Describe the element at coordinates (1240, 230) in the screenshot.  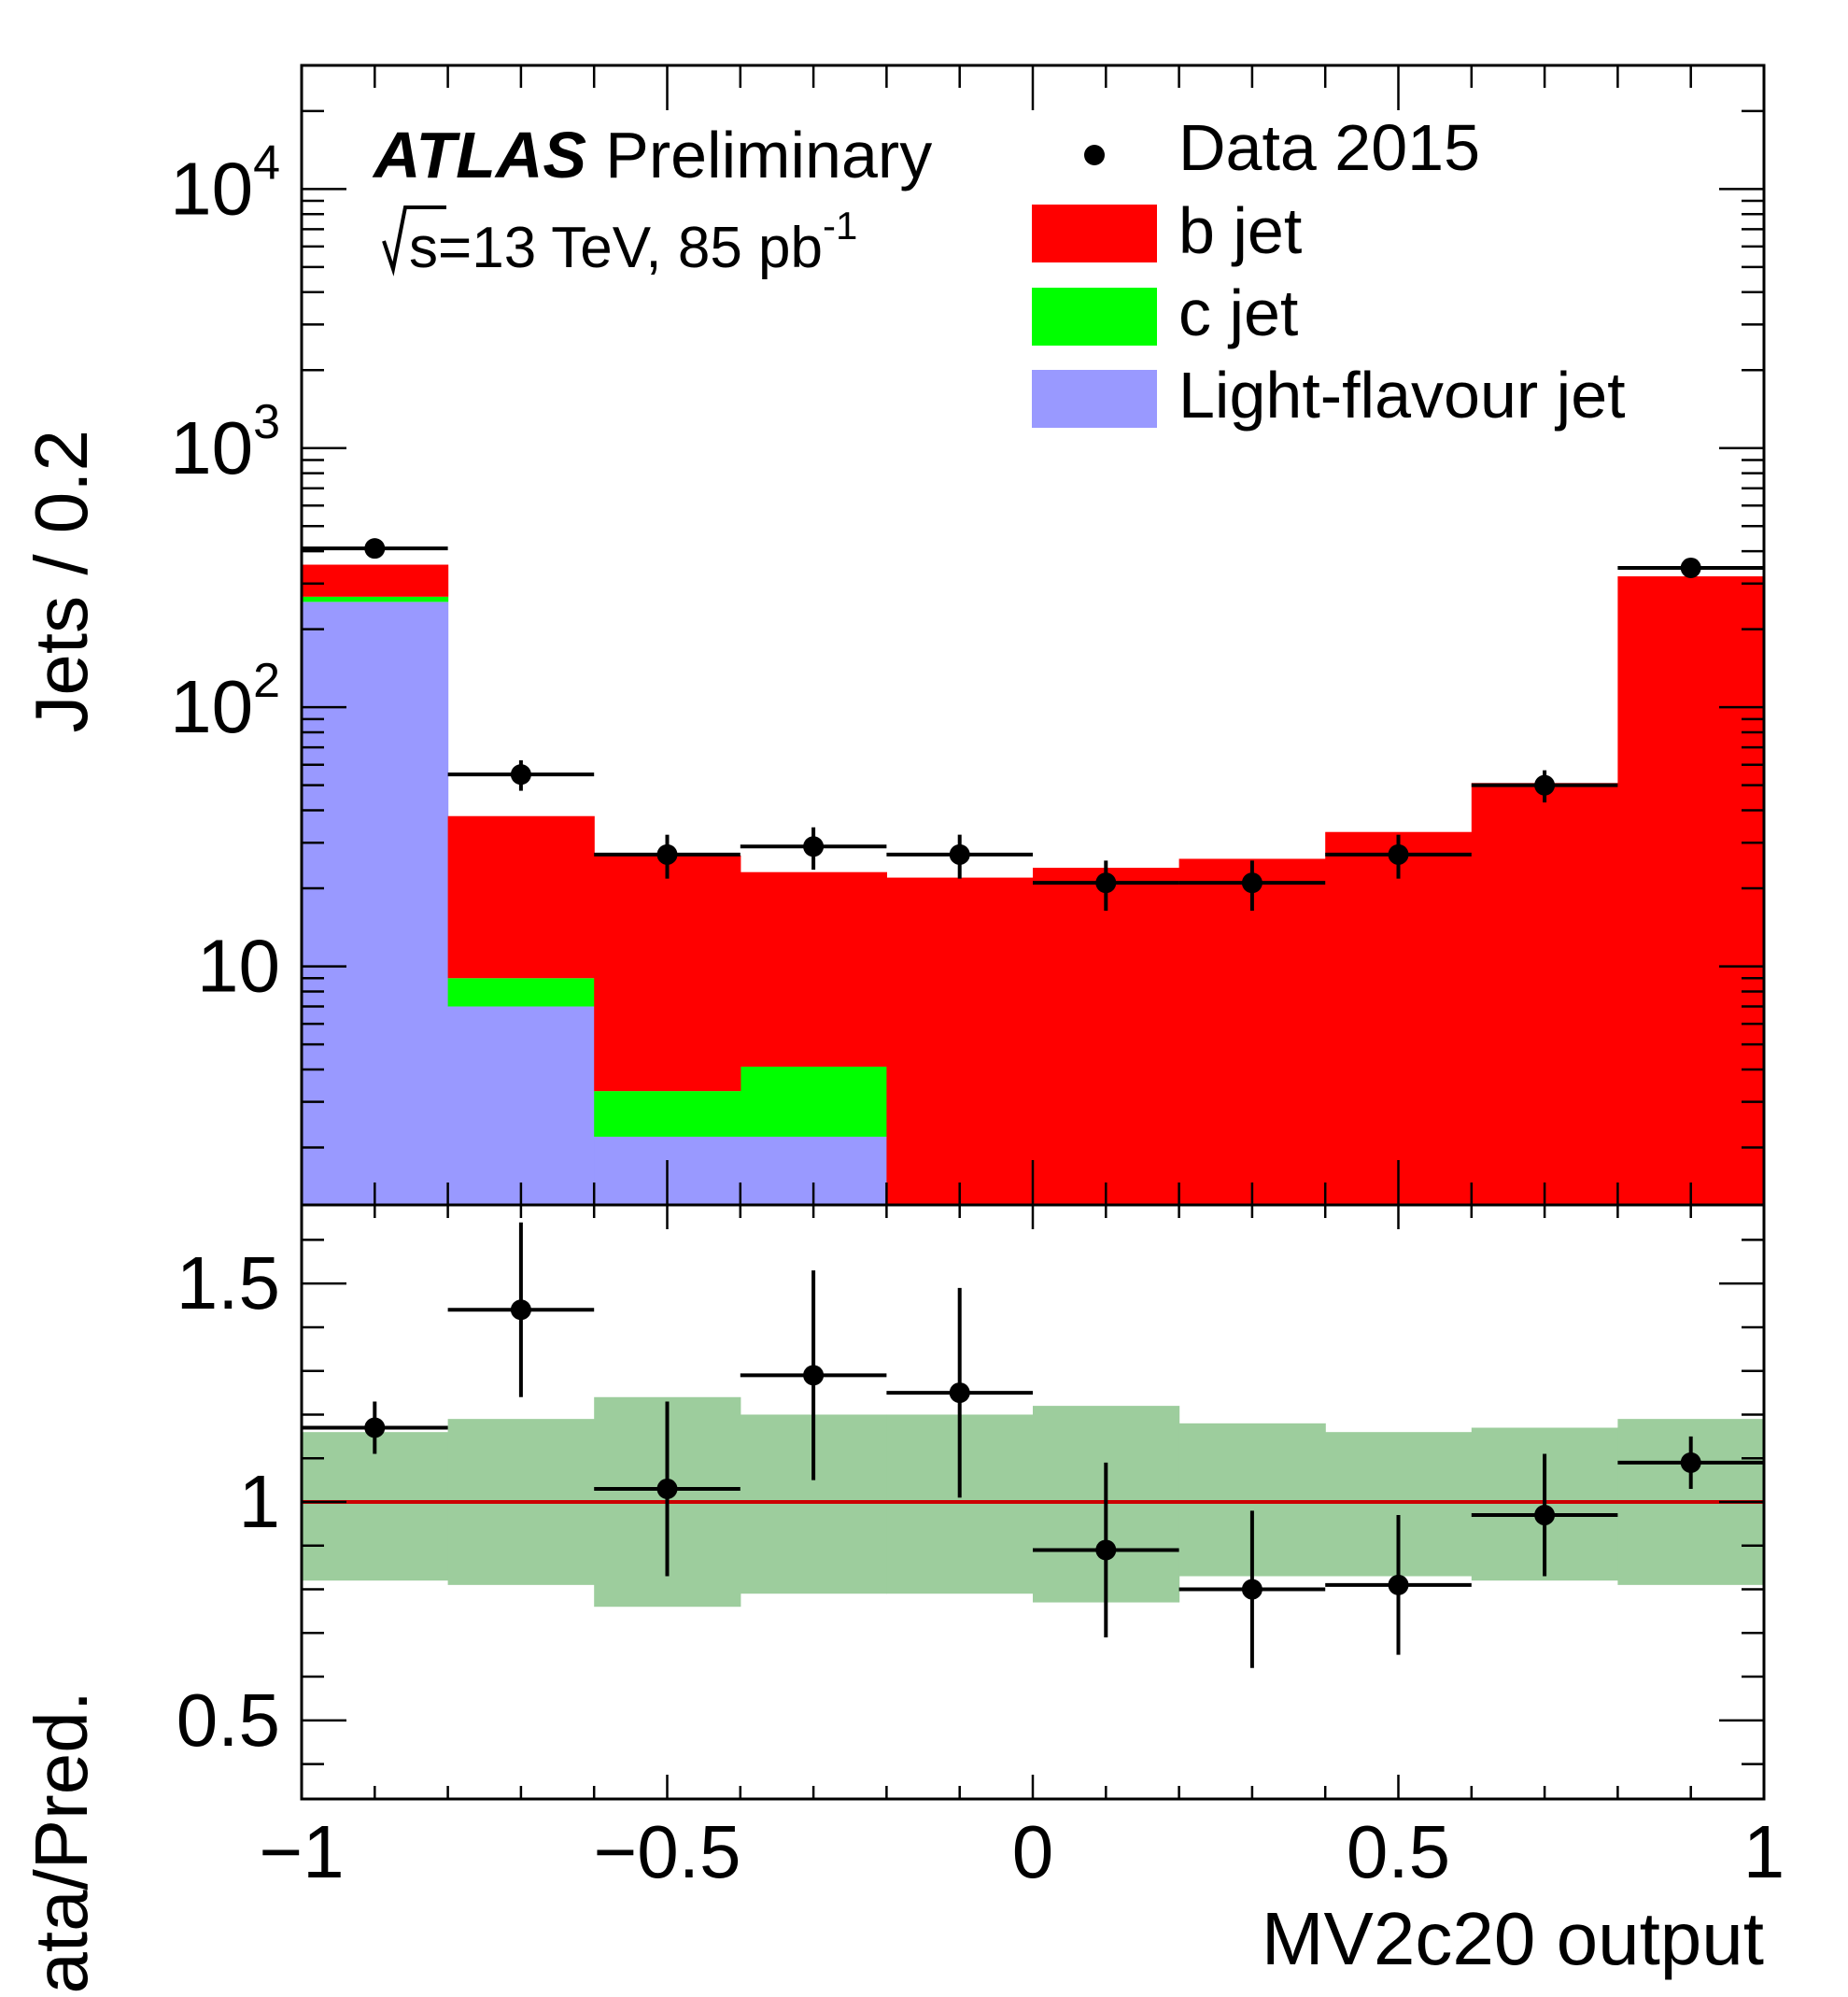
I see `legend-label-b-jet: b jet` at that location.